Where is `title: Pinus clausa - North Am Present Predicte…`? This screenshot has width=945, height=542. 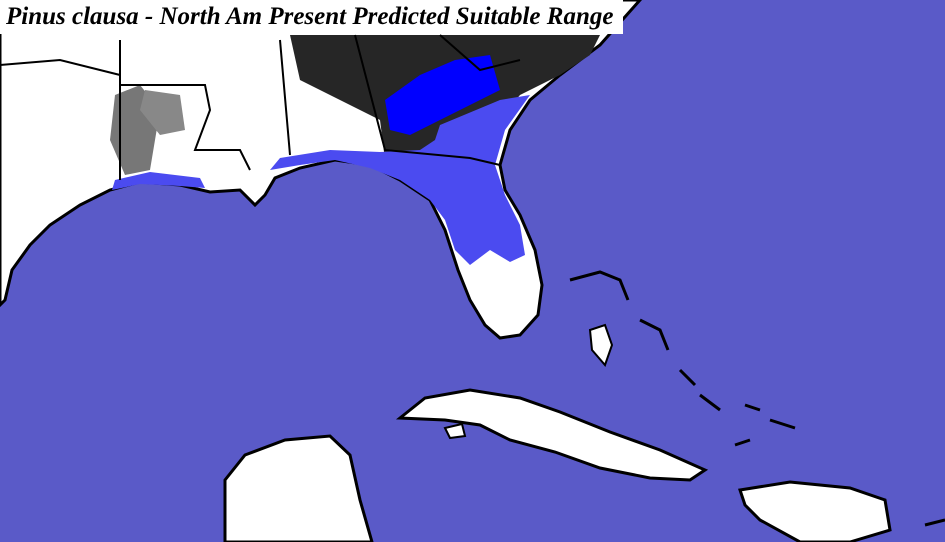 title: Pinus clausa - North Am Present Predicte… is located at coordinates (312, 17).